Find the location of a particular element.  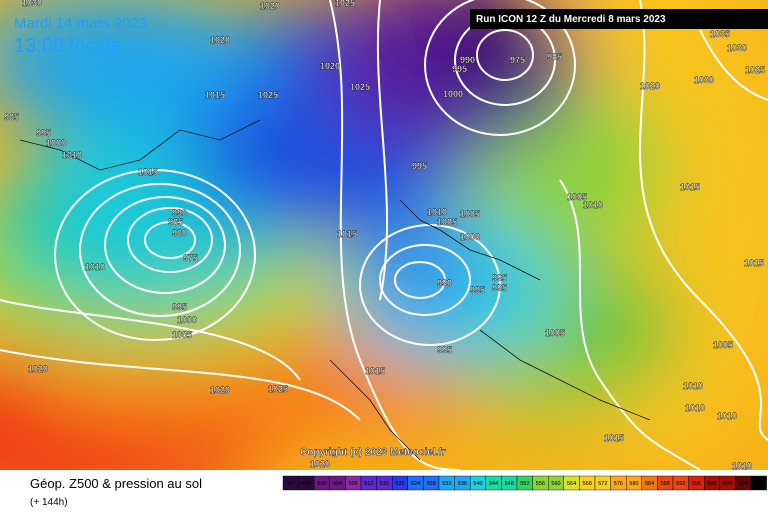

colorbar-tick: 580 is located at coordinates (633, 484).